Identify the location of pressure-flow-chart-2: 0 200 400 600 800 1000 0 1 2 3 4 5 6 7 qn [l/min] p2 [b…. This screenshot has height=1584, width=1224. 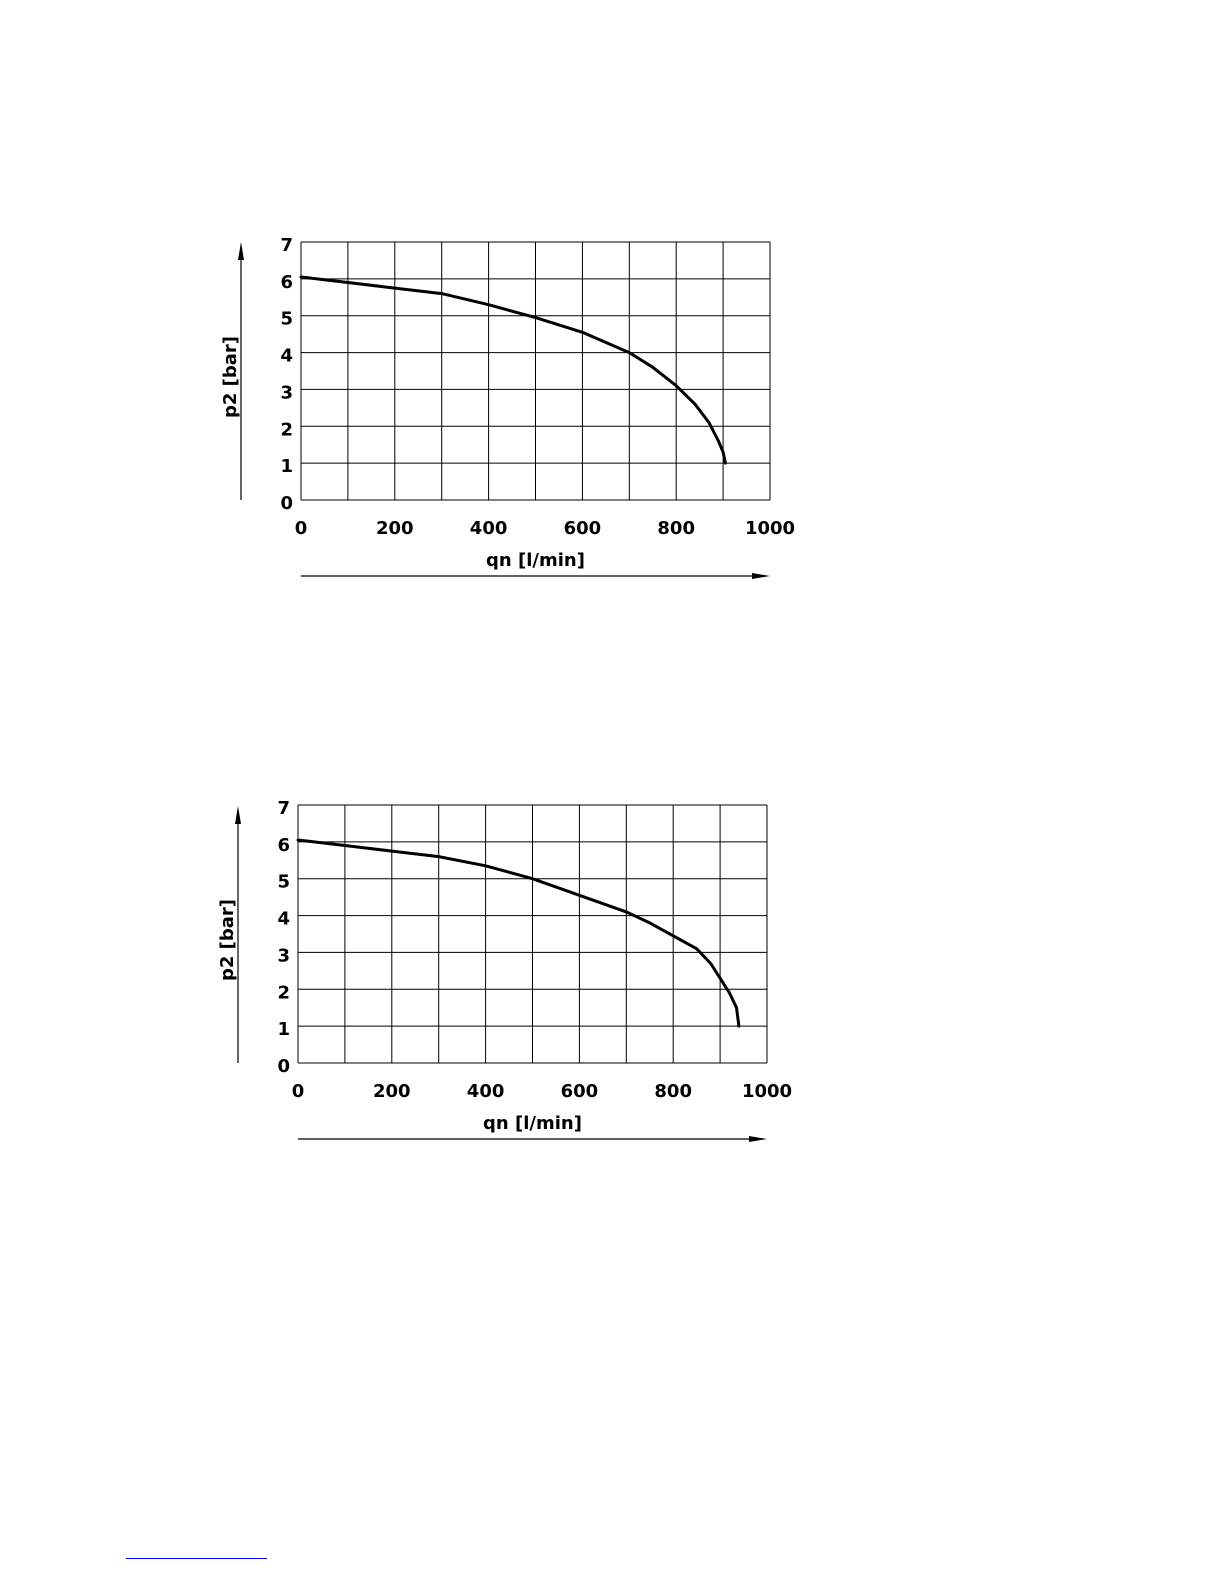
(504, 970).